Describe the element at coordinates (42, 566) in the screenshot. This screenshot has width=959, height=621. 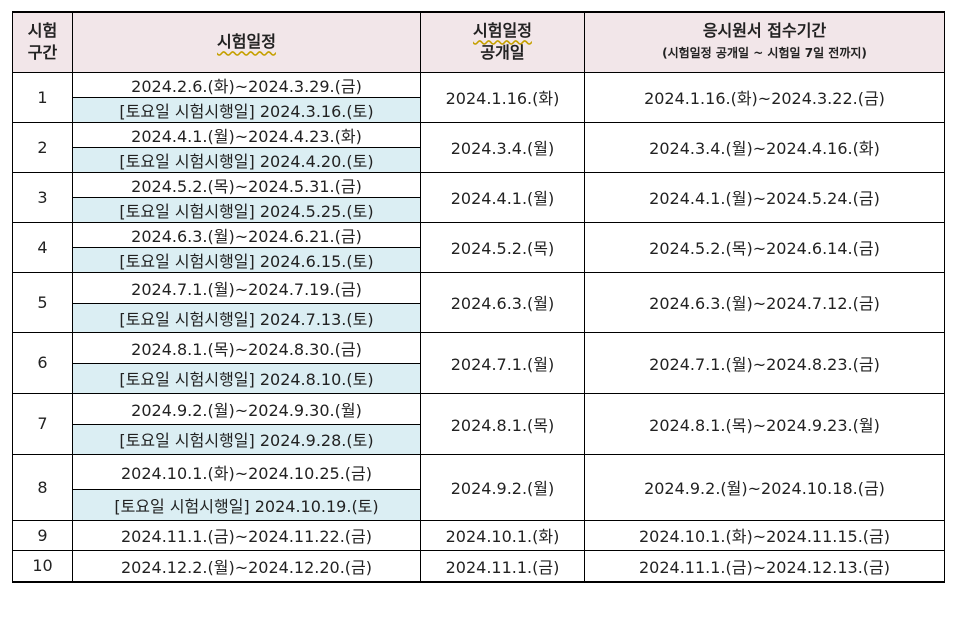
I see `row-number: 10` at that location.